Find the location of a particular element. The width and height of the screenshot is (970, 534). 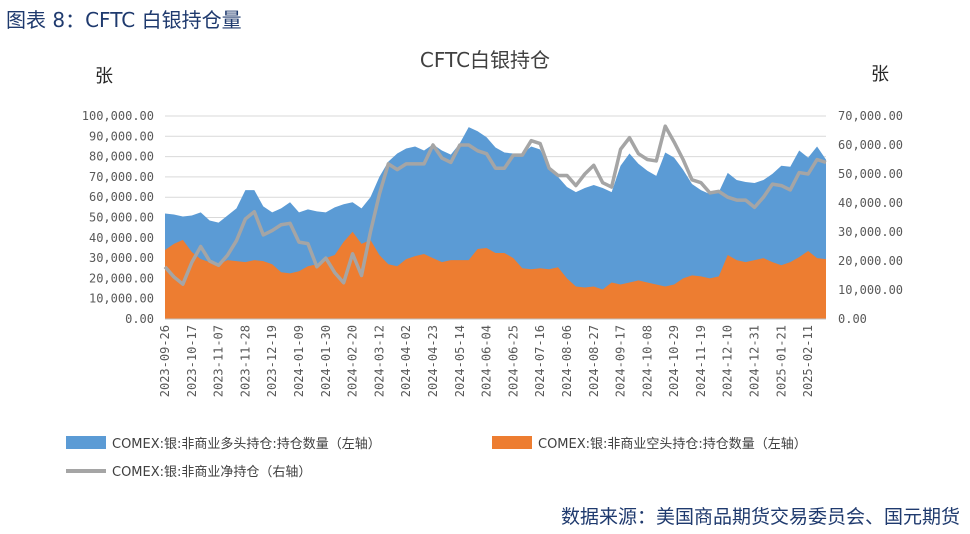

left-tick-label: 90,000.00 is located at coordinates (121, 136).